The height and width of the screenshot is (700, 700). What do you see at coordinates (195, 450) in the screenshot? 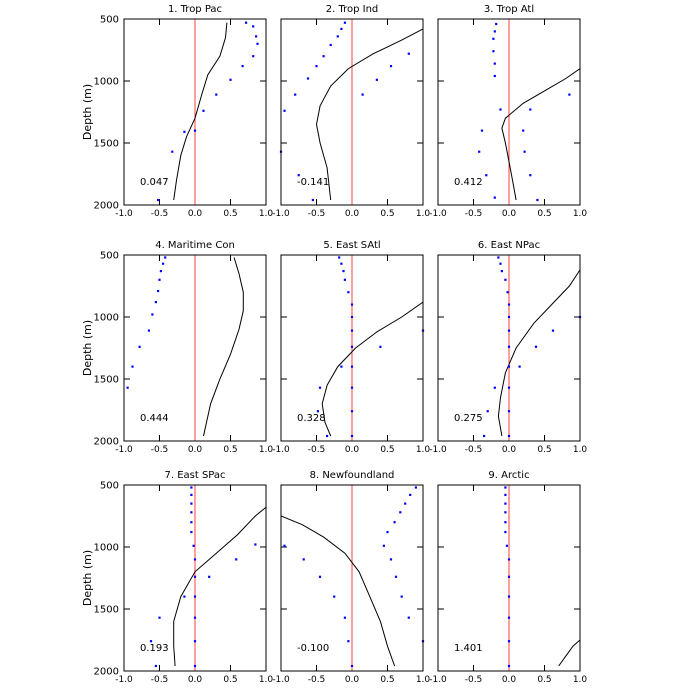
I see `x-tick-label: 0.0` at bounding box center [195, 450].